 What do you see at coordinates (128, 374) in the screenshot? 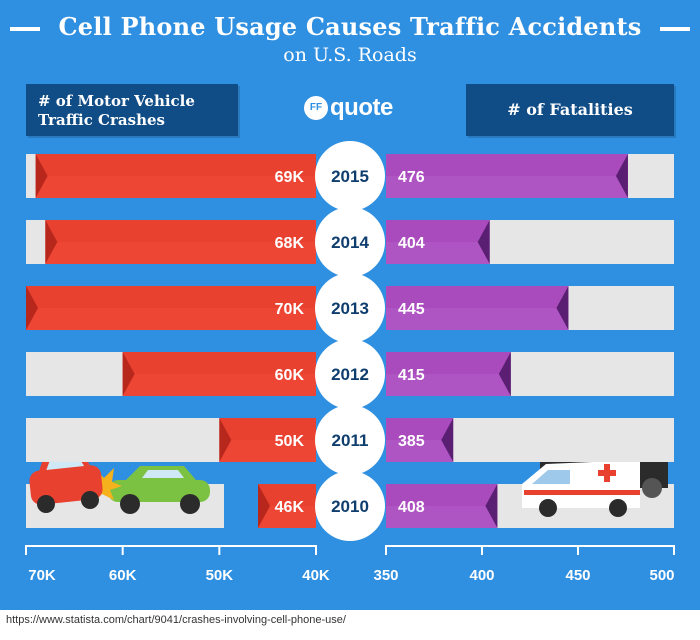
I see `bar-crashes-end-2012` at bounding box center [128, 374].